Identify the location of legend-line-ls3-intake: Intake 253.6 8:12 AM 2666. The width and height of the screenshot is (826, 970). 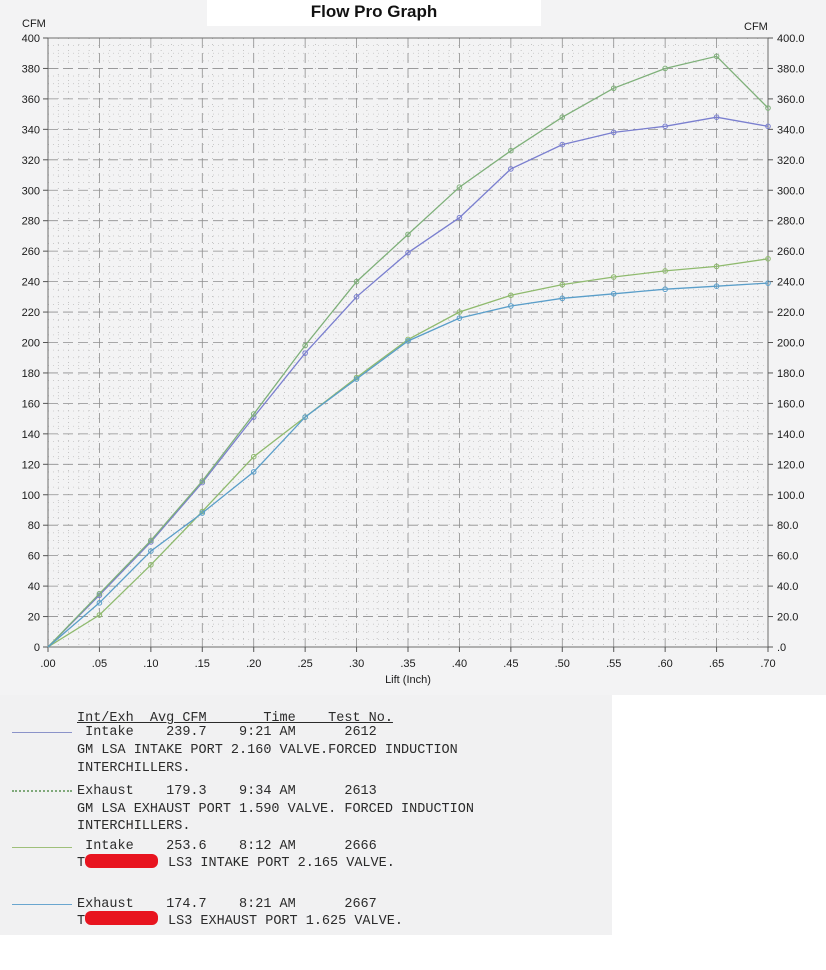
(227, 846).